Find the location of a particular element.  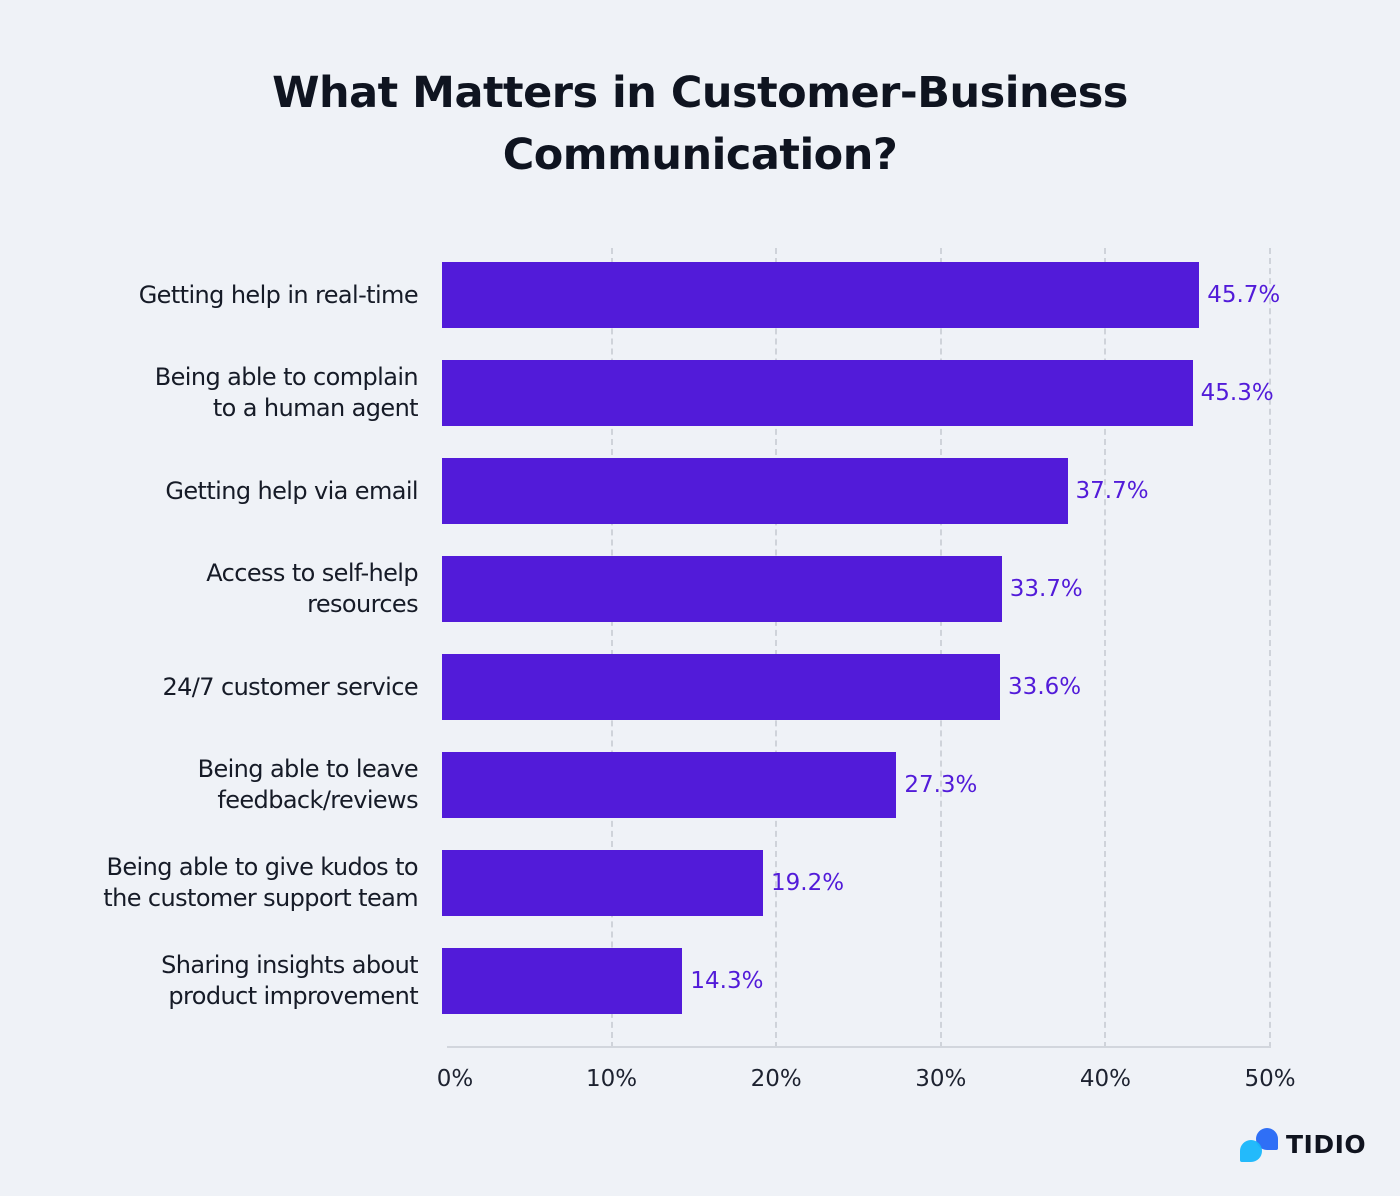

brand-name: TIDIO is located at coordinates (1326, 1144).